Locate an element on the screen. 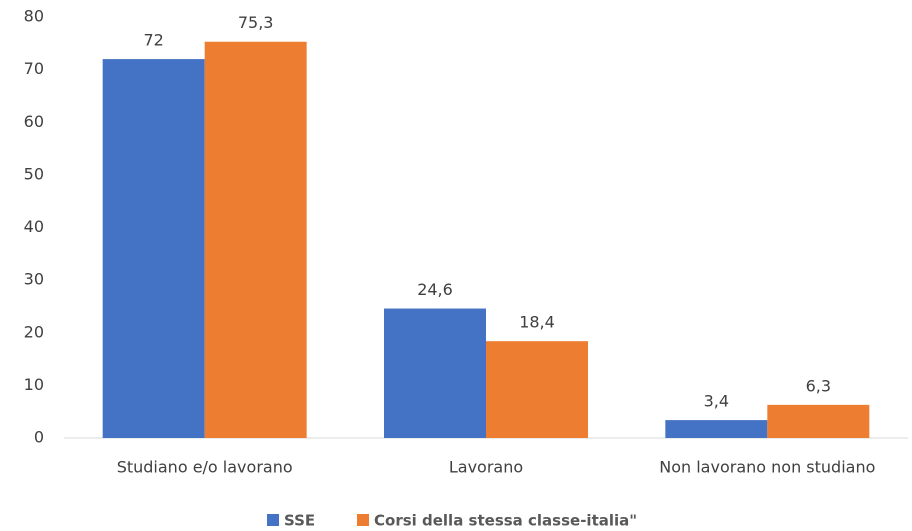 The image size is (912, 531). x-tick-label: Lavorano is located at coordinates (486, 467).